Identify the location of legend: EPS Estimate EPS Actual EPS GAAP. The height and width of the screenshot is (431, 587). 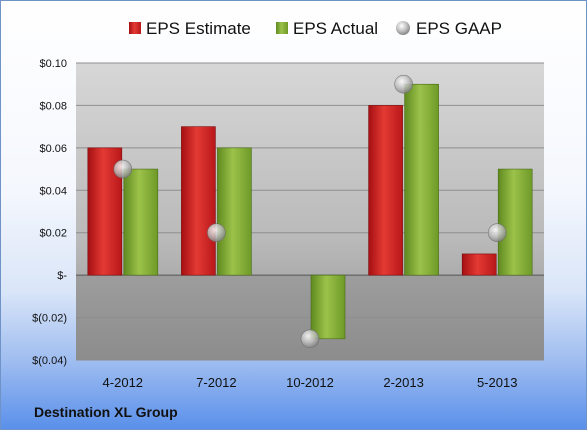
(315, 28).